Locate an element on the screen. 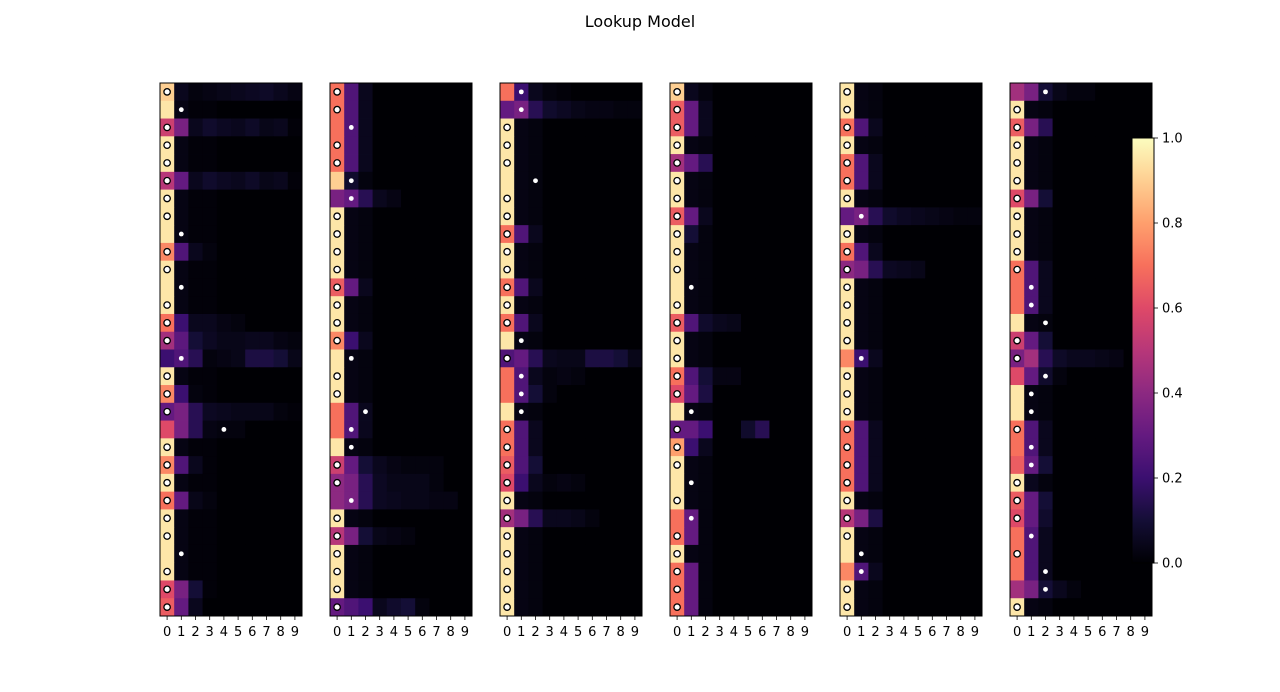 The height and width of the screenshot is (692, 1280). colorbar-tick-label: 0.8 is located at coordinates (1172, 224).